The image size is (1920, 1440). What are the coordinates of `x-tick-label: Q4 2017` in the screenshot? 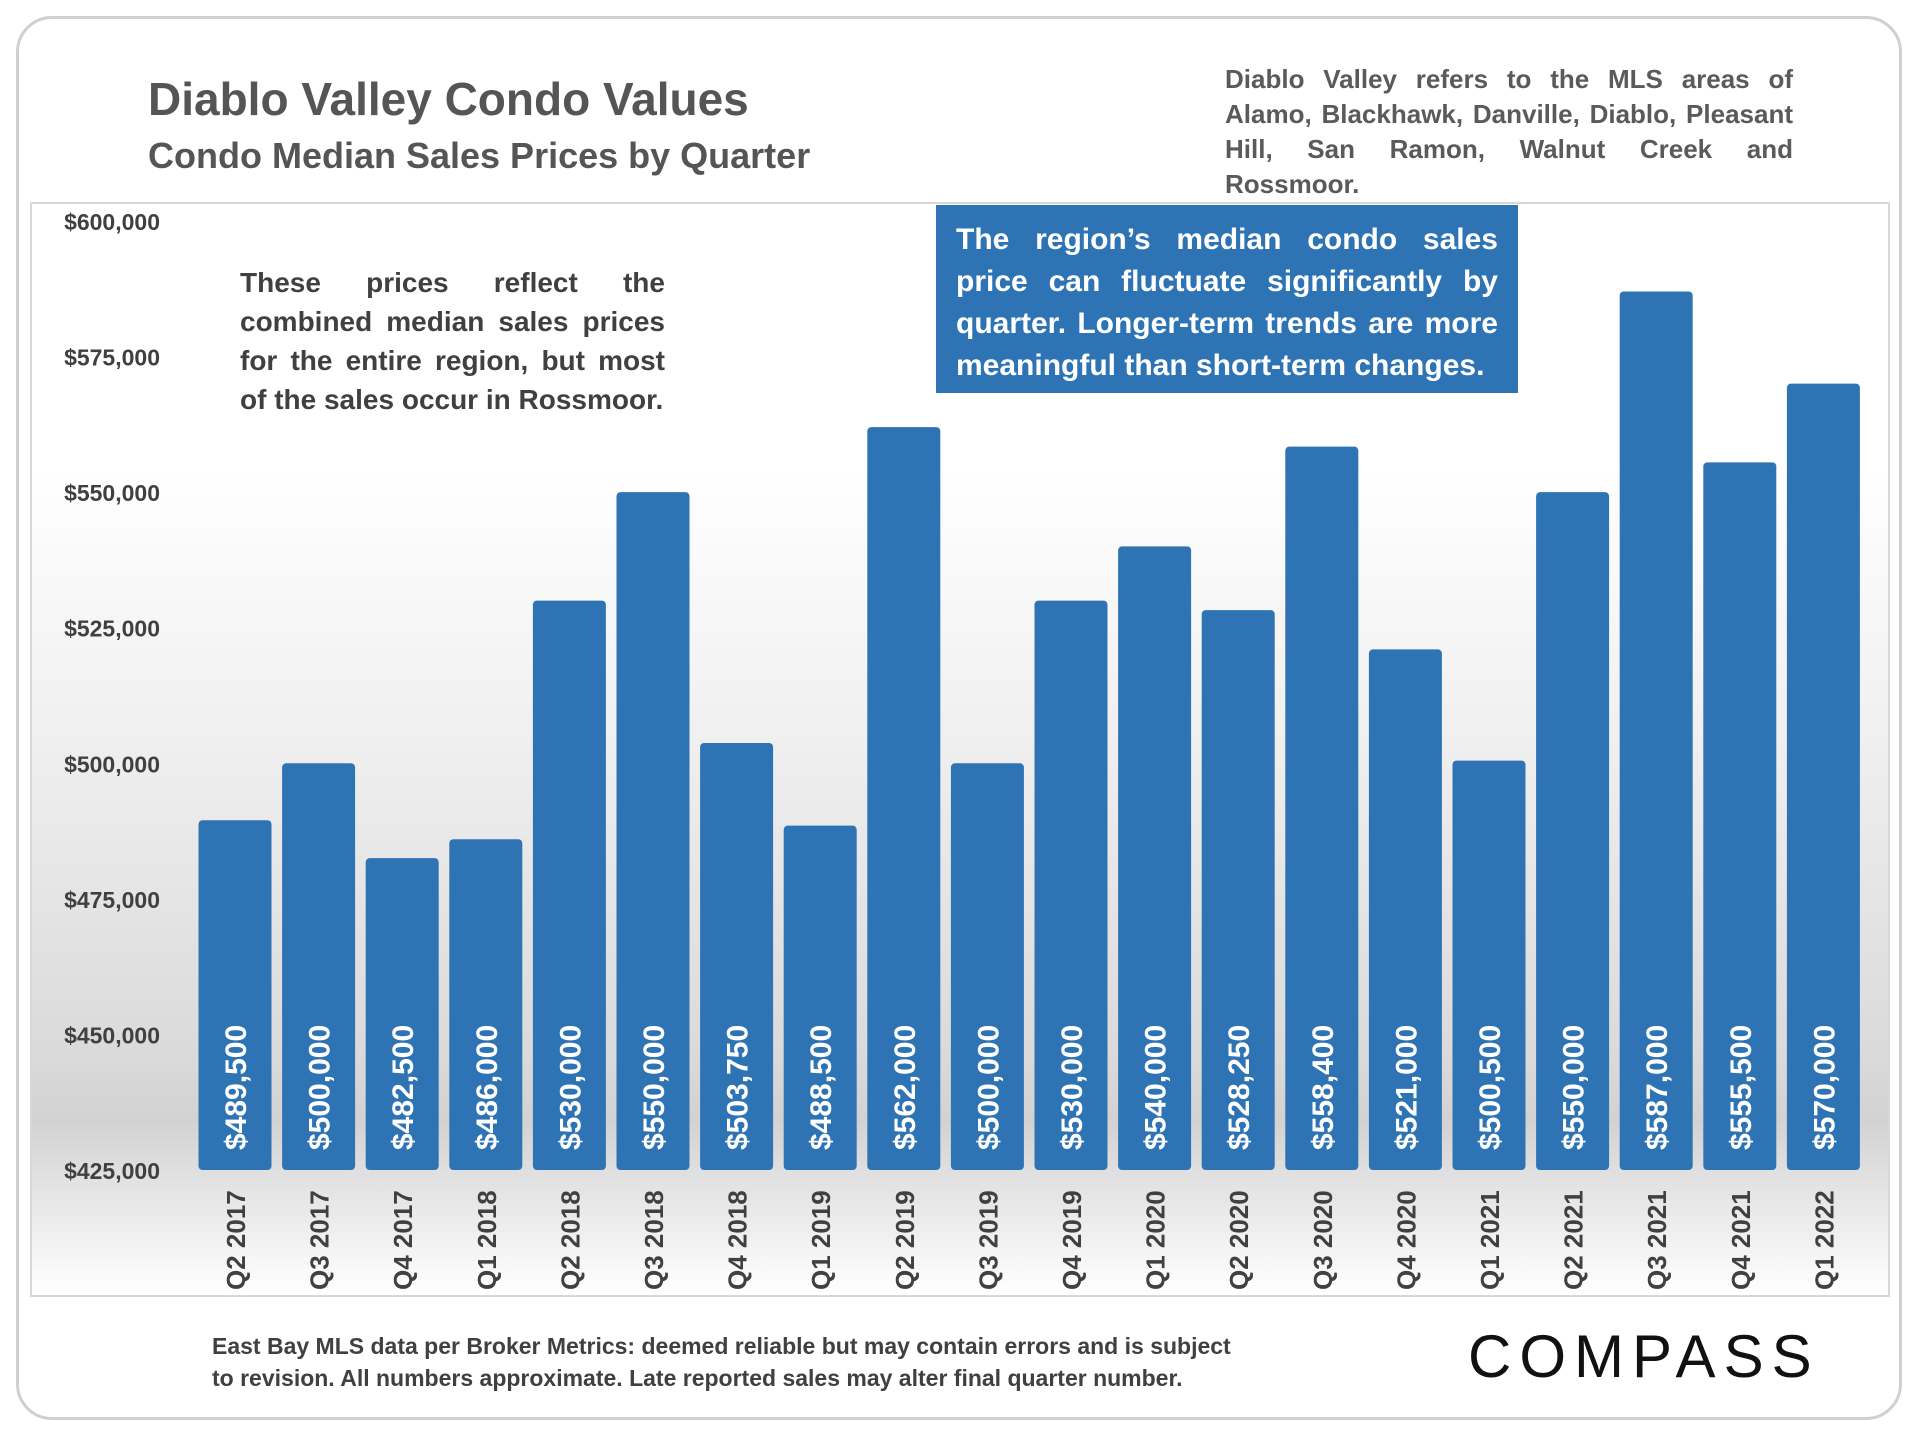 It's located at (403, 1240).